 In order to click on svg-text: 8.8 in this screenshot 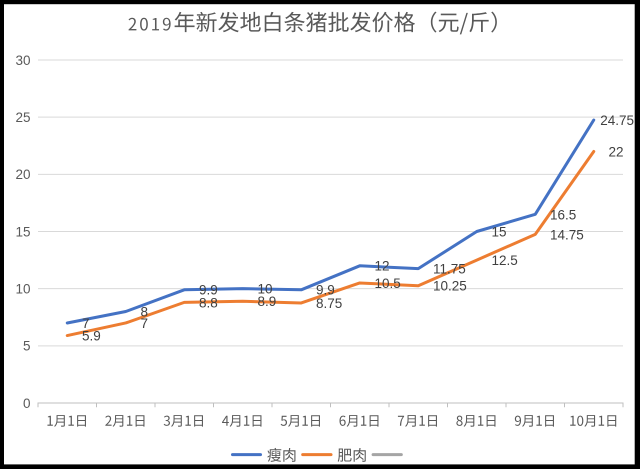, I will do `click(208, 302)`.